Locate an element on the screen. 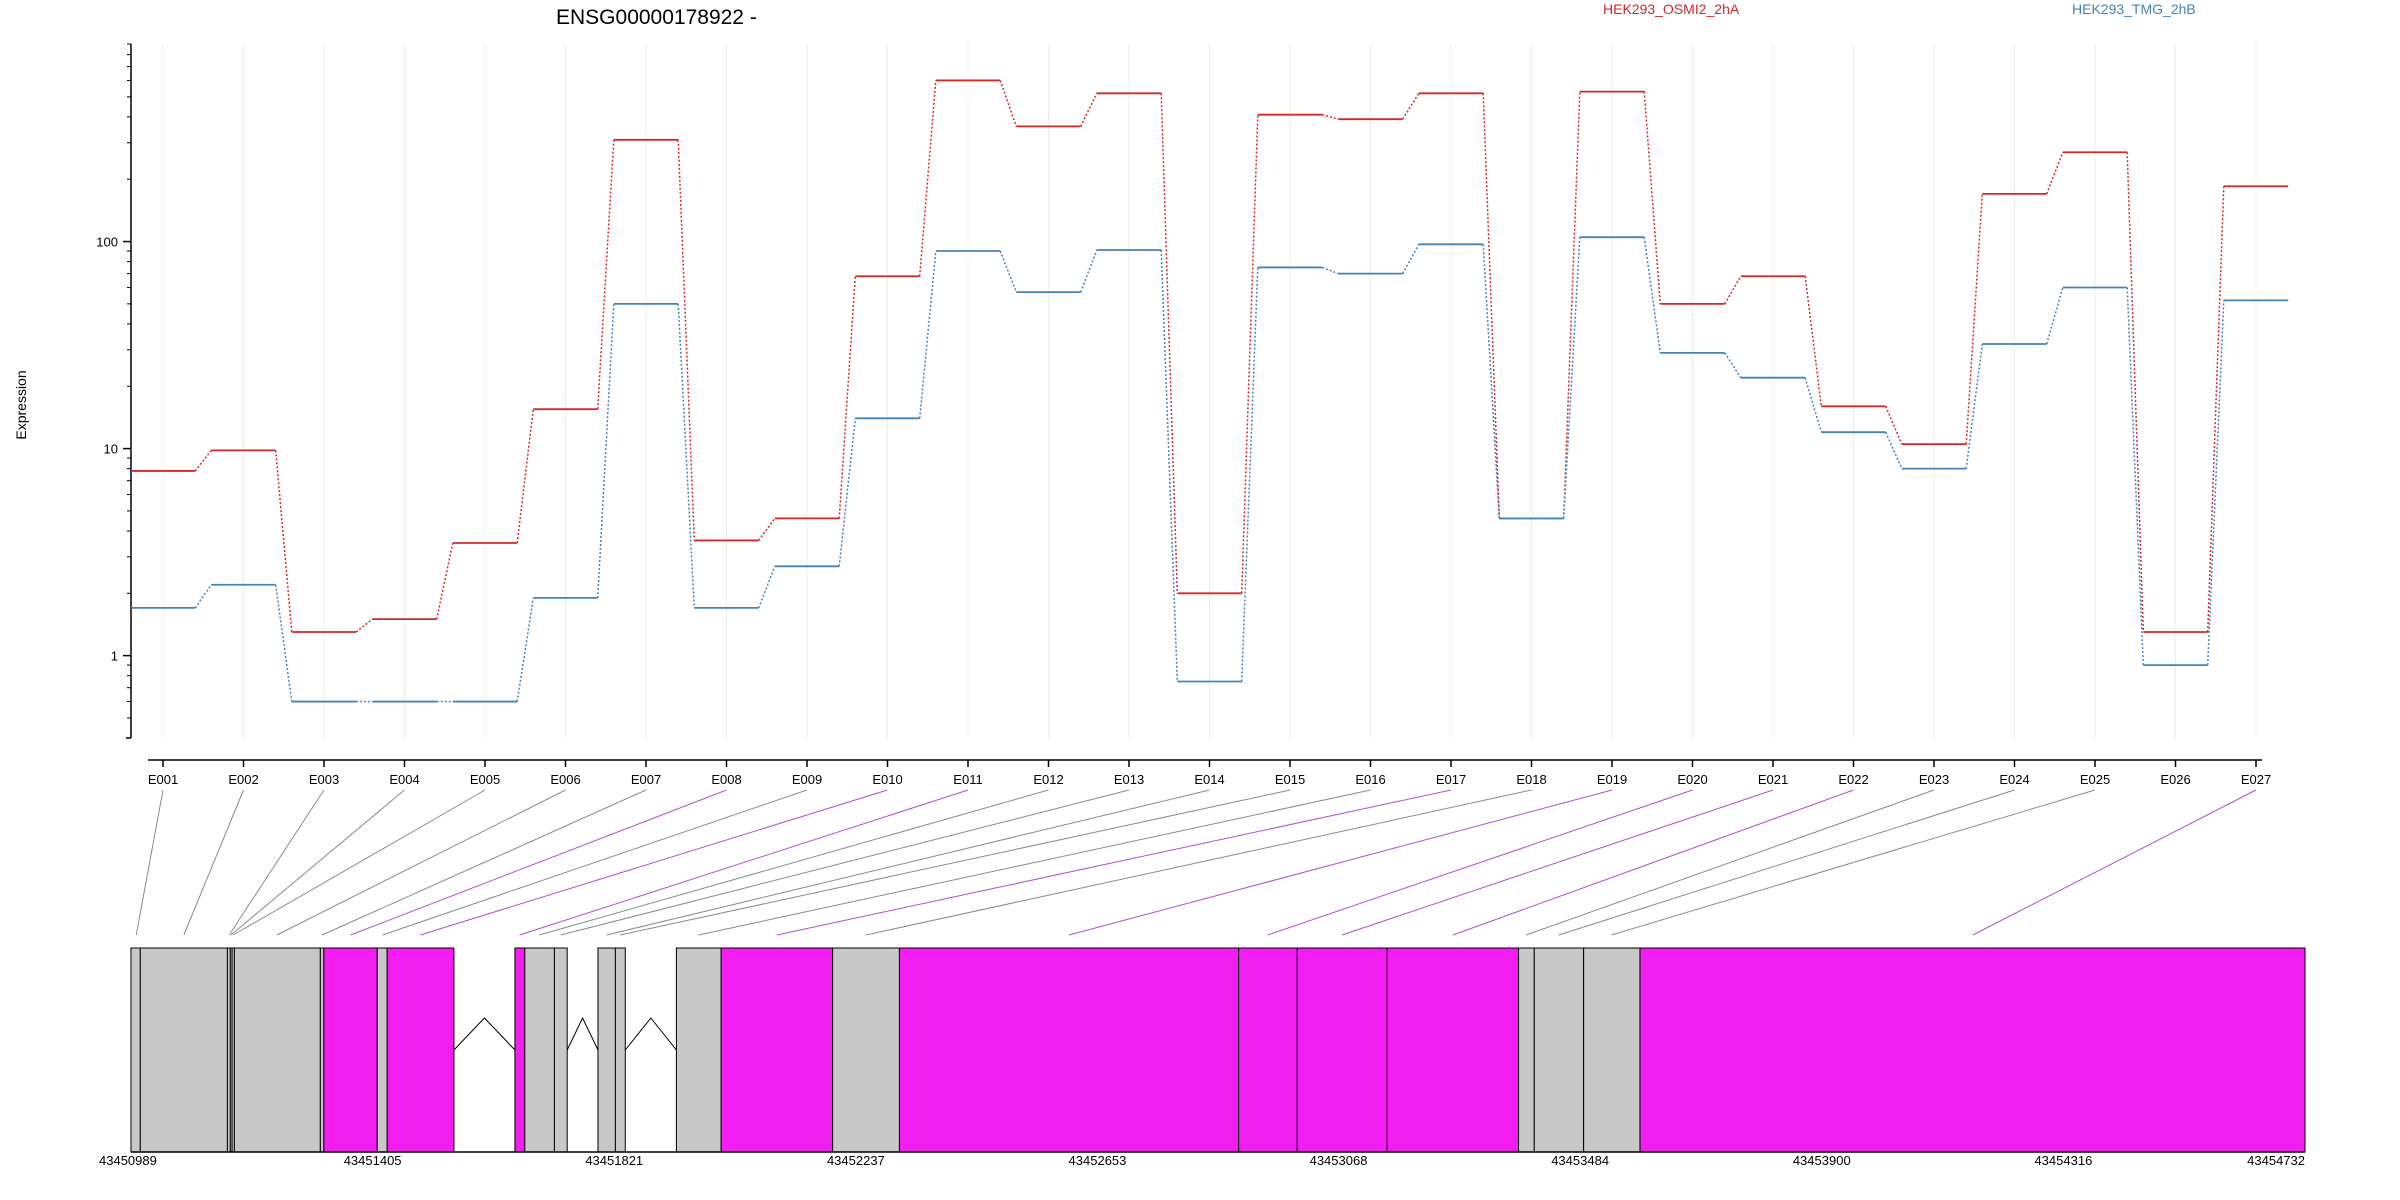 This screenshot has width=2400, height=1200. x-tick-label: E009 is located at coordinates (807, 779).